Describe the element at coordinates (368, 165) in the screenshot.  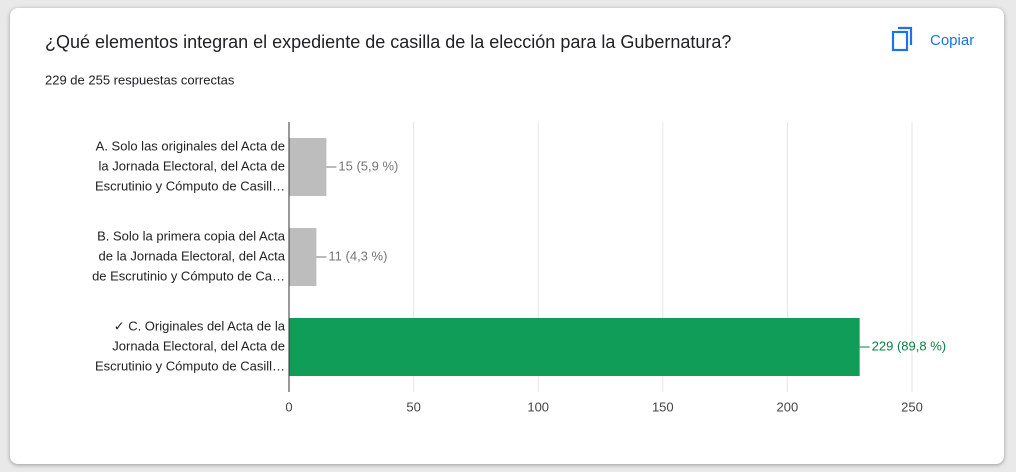
I see `value-label: 15 (5,9 %)` at that location.